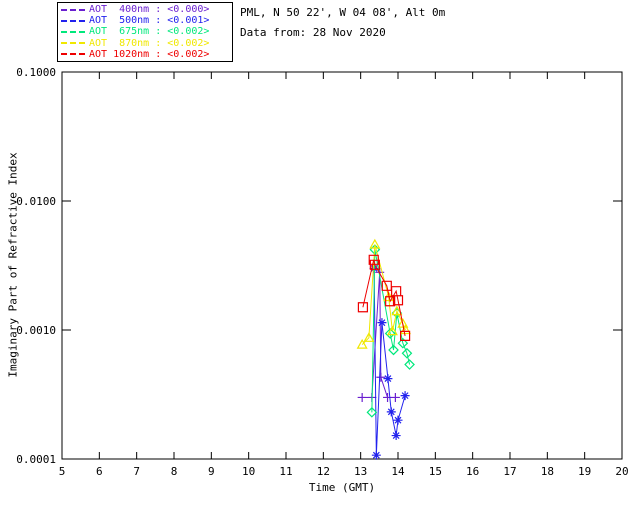  Describe the element at coordinates (323, 471) in the screenshot. I see `x-tick-label: 12` at that location.